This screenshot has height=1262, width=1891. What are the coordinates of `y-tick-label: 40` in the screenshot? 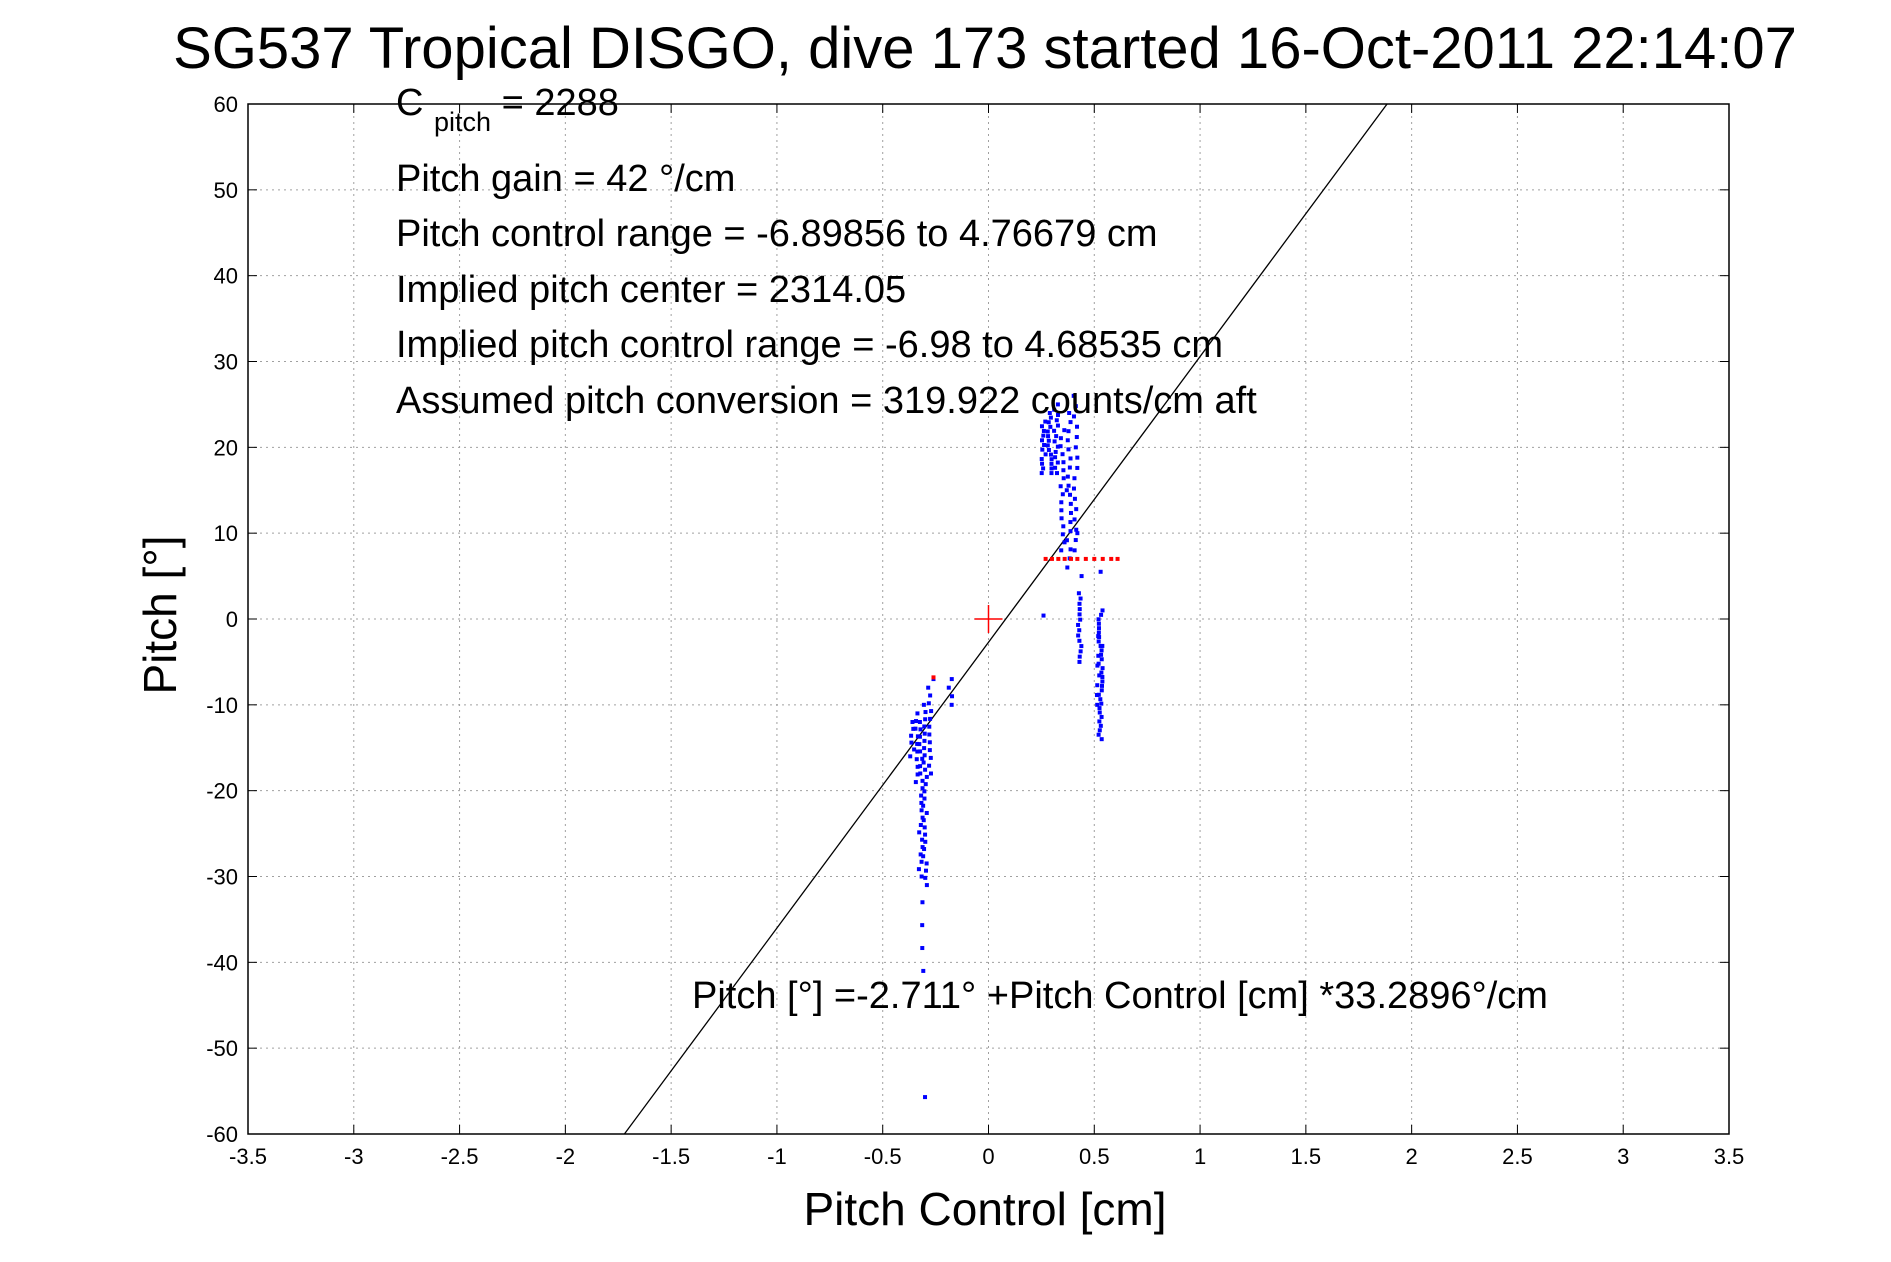 It's located at (226, 276).